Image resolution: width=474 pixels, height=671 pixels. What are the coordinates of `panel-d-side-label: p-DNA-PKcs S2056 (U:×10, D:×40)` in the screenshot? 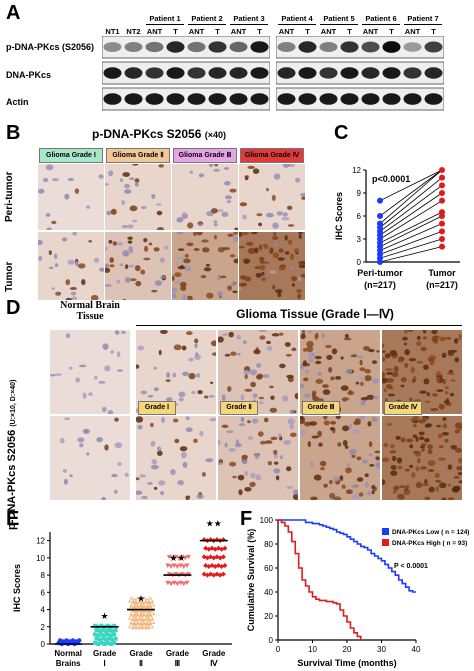 It's located at (12, 415).